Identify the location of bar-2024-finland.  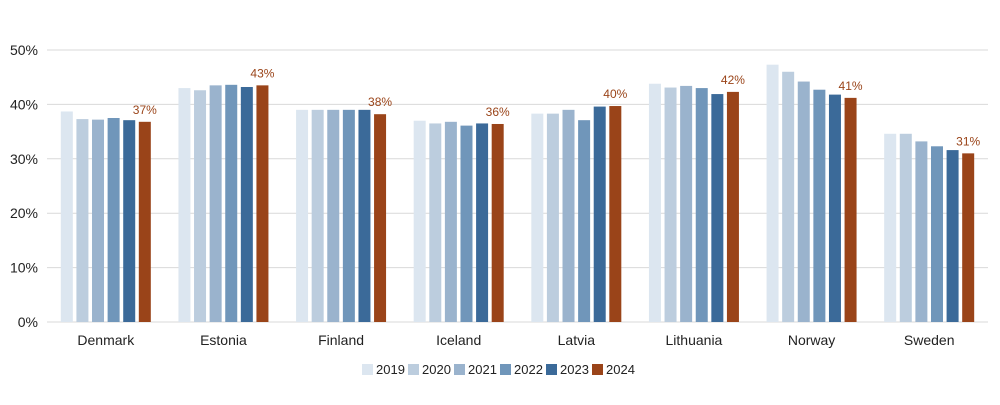
(380, 218).